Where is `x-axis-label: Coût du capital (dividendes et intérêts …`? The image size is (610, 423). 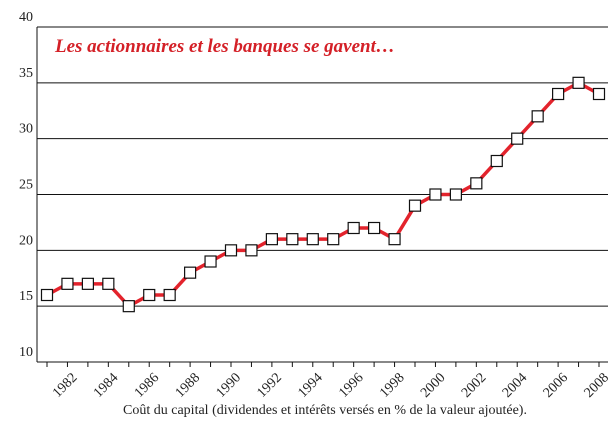 x-axis-label: Coût du capital (dividendes et intérêts … is located at coordinates (325, 410).